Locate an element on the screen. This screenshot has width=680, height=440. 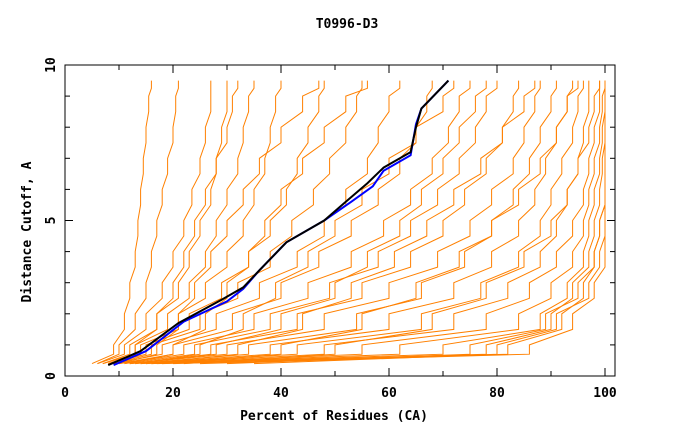
x-tick-label: 0 is located at coordinates (65, 393).